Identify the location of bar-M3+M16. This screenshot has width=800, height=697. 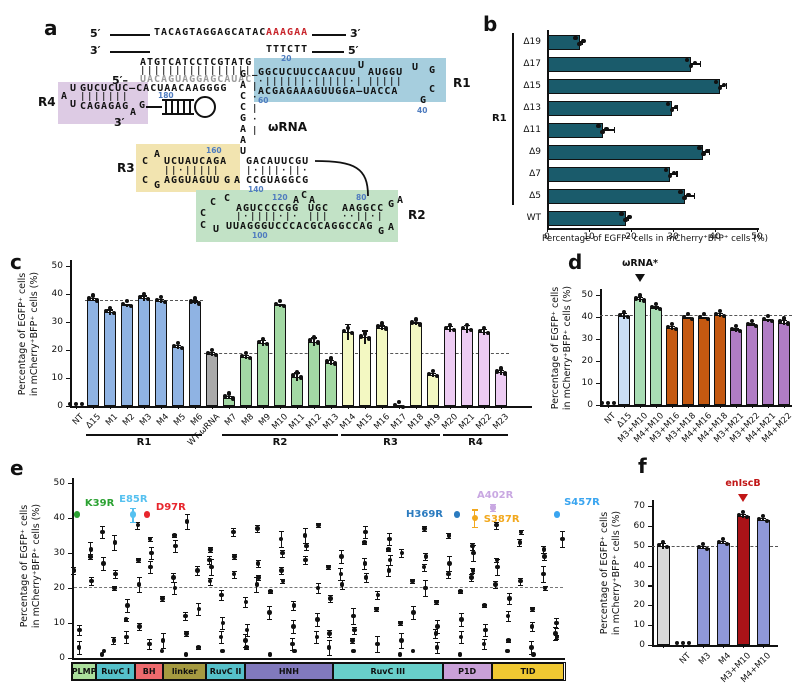
(672, 366).